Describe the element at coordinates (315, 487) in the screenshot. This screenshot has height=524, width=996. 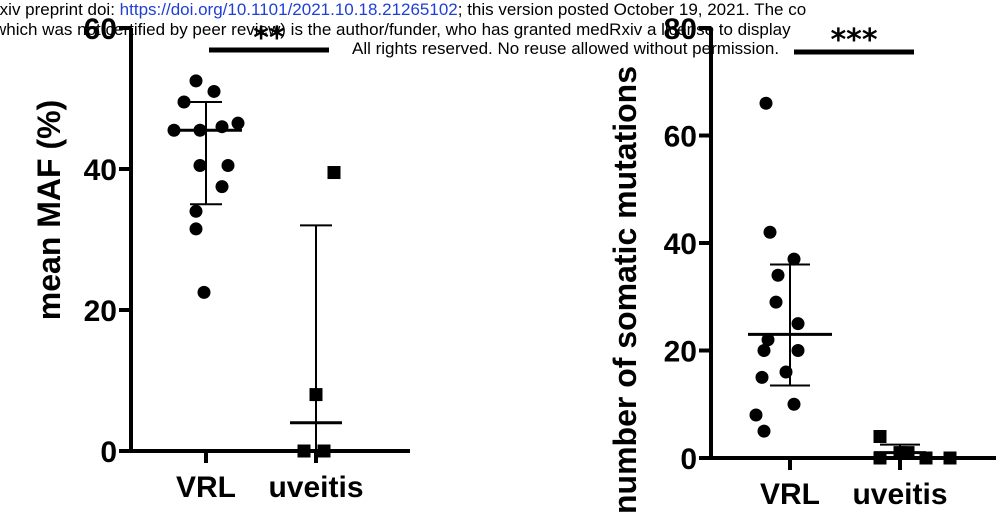
I see `chart-a-x-tick-label-uveitis: uveitis` at that location.